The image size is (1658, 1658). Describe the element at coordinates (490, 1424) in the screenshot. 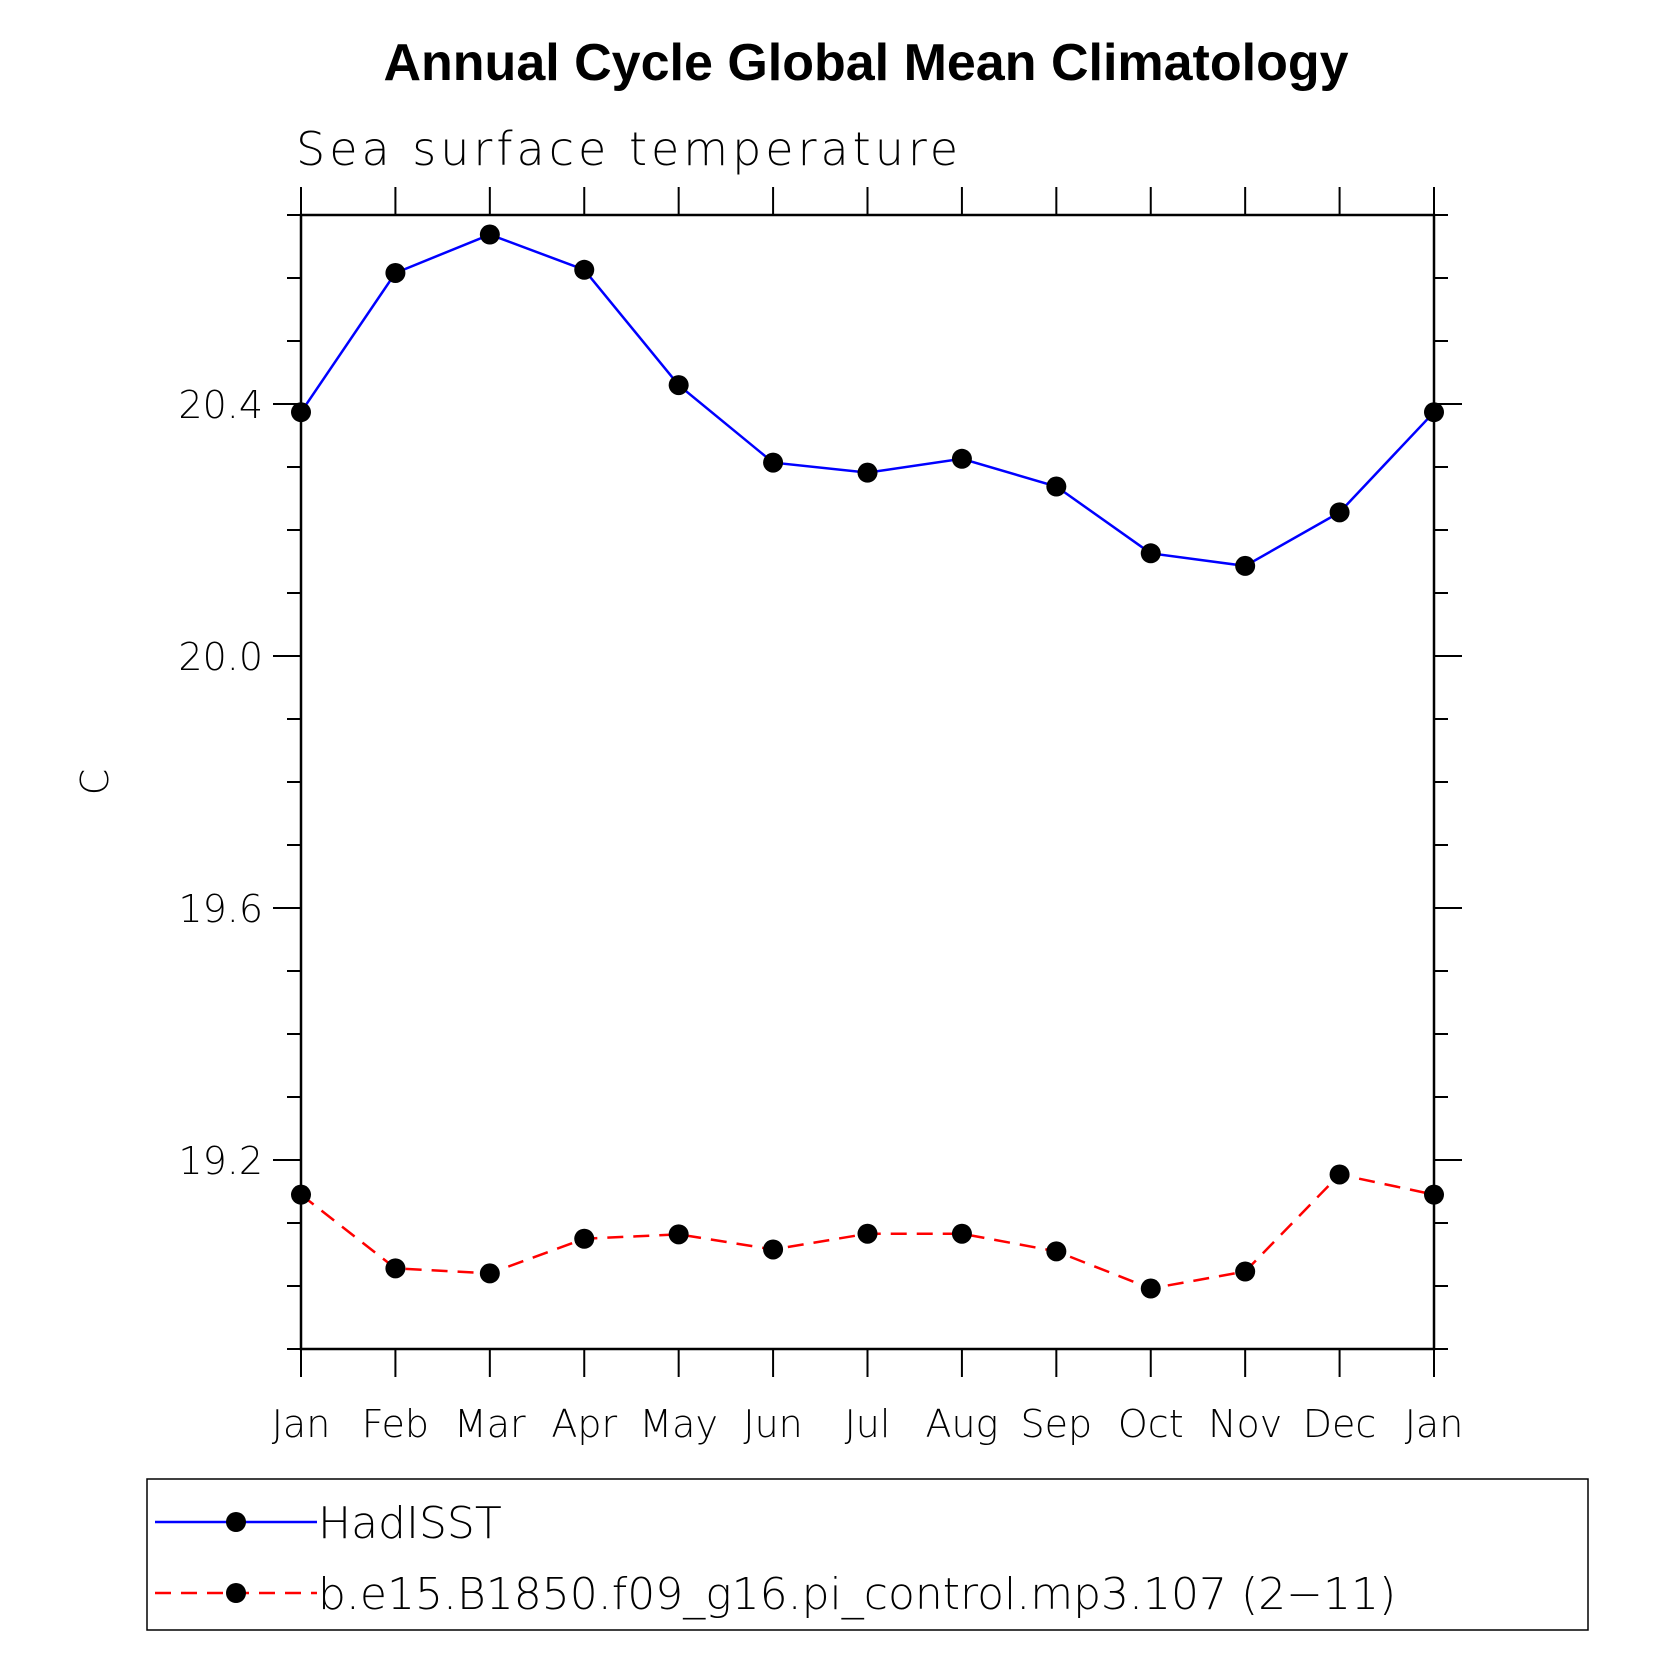

I see `x-tick-label: Mar` at that location.